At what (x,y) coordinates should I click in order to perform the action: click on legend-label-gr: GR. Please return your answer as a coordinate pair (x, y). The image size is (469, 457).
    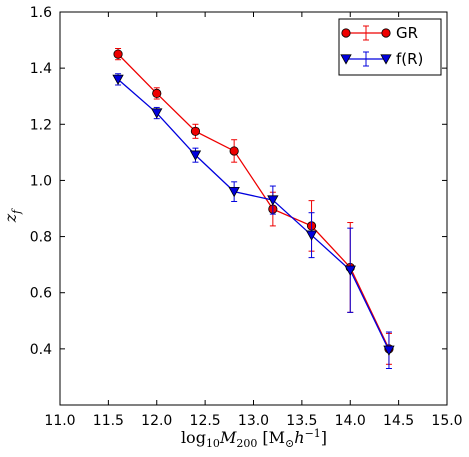
    Looking at the image, I should click on (407, 33).